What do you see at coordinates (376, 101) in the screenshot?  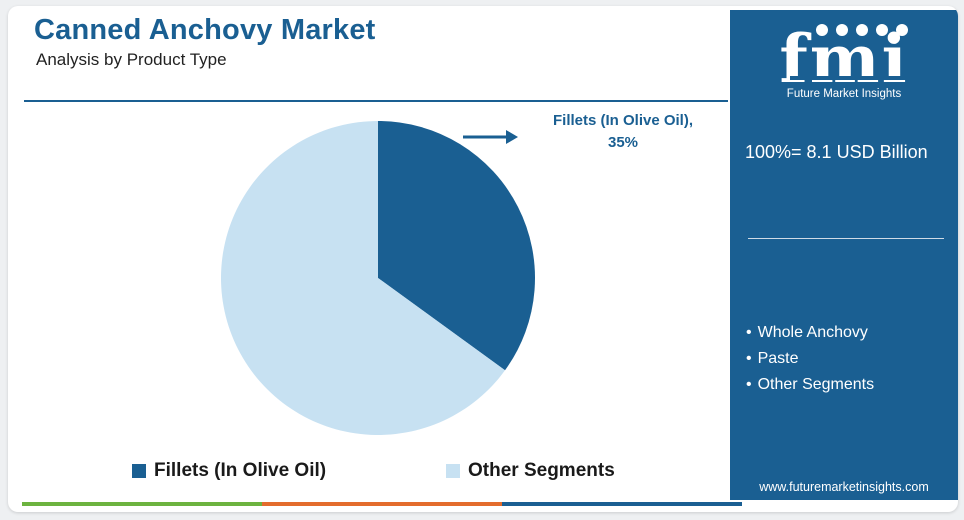 I see `title-divider` at bounding box center [376, 101].